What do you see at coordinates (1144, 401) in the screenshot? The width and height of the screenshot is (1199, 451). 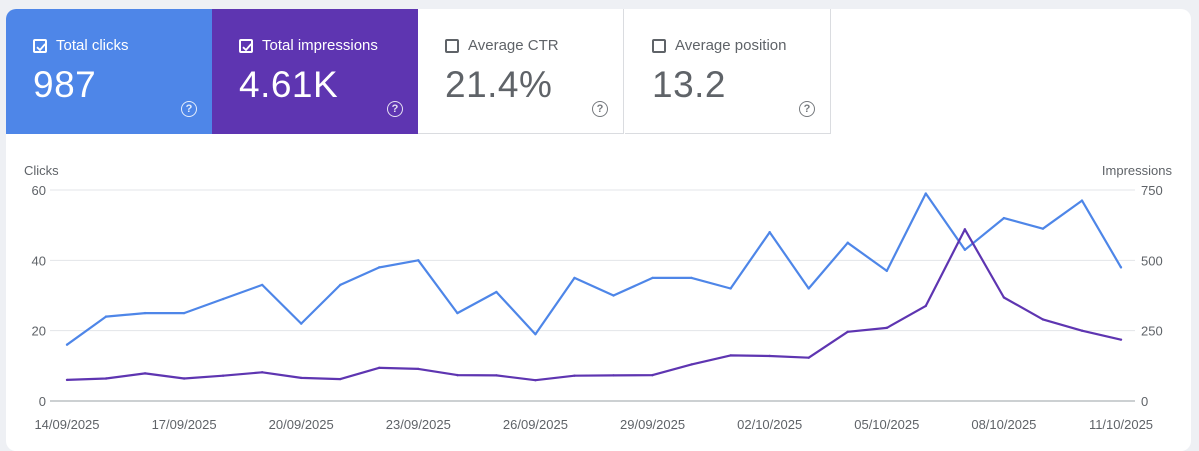 I see `y-right-tick-label: 0` at bounding box center [1144, 401].